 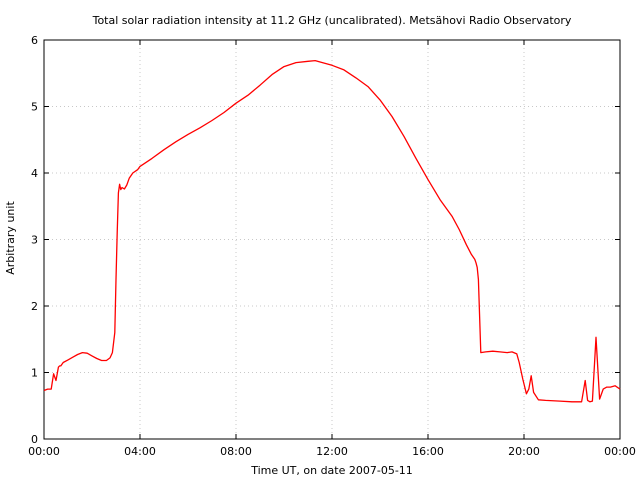 I want to click on y-tick-label: 3, so click(x=34, y=240).